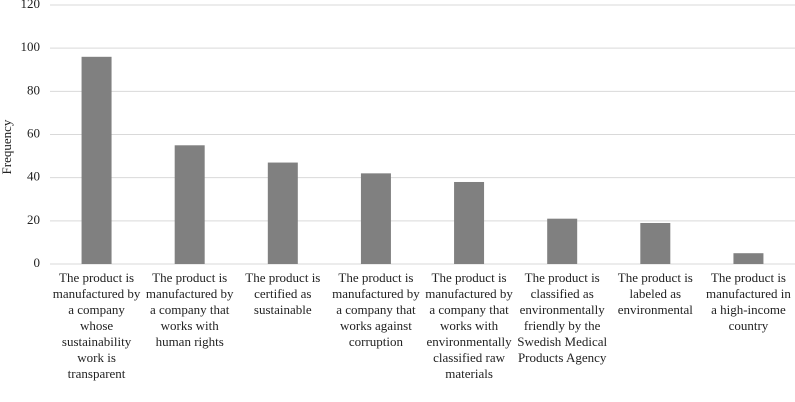 The height and width of the screenshot is (402, 795). I want to click on y-tick-label: 0, so click(37, 262).